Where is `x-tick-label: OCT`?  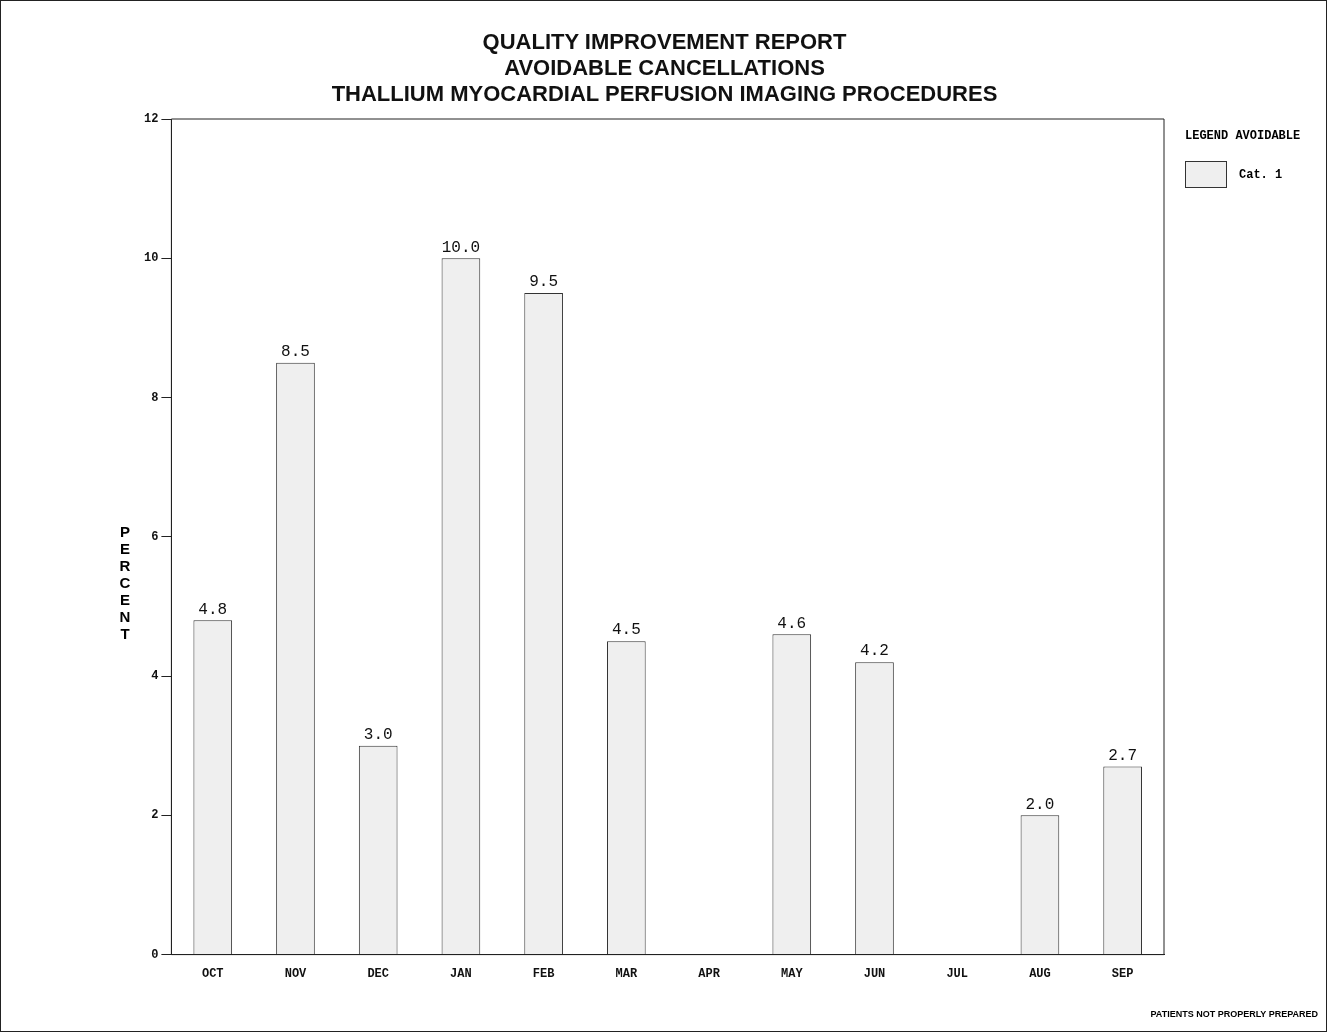
x-tick-label: OCT is located at coordinates (212, 973).